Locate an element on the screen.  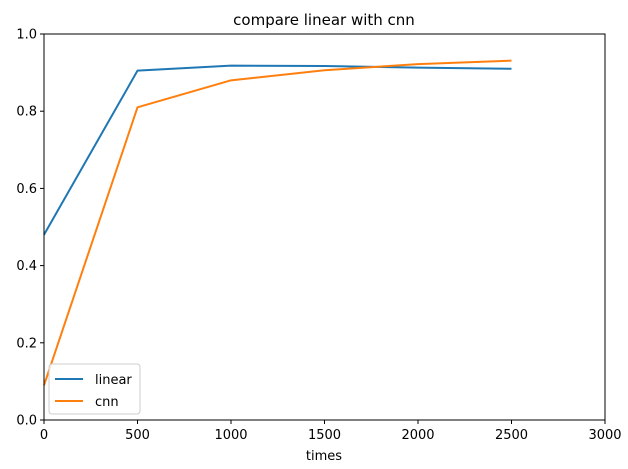
legend-label-cnn: cnn is located at coordinates (107, 402).